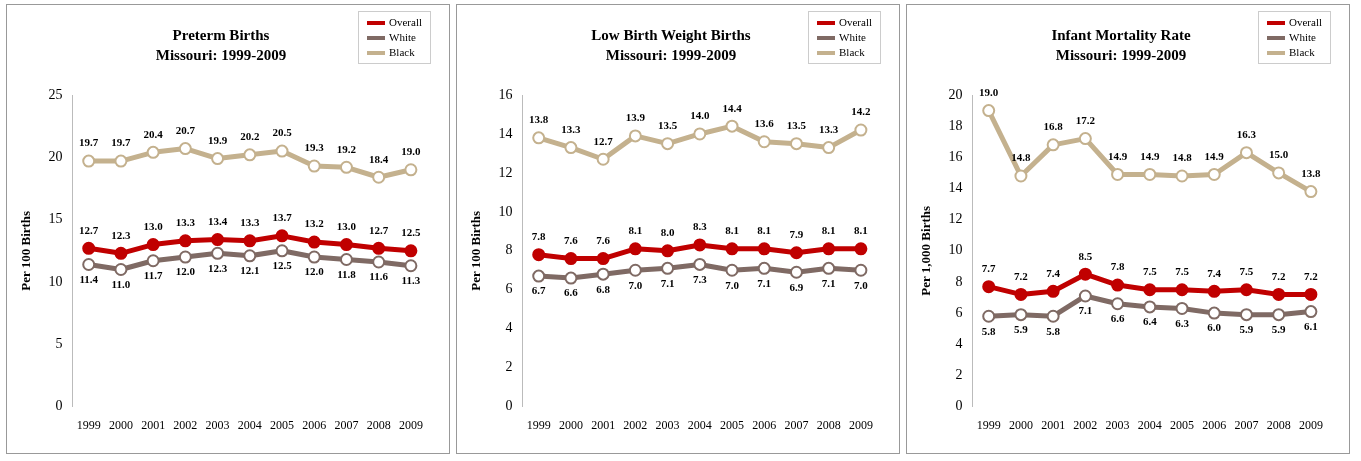 The height and width of the screenshot is (461, 1361). Describe the element at coordinates (700, 278) in the screenshot. I see `data-label: 7.3` at that location.